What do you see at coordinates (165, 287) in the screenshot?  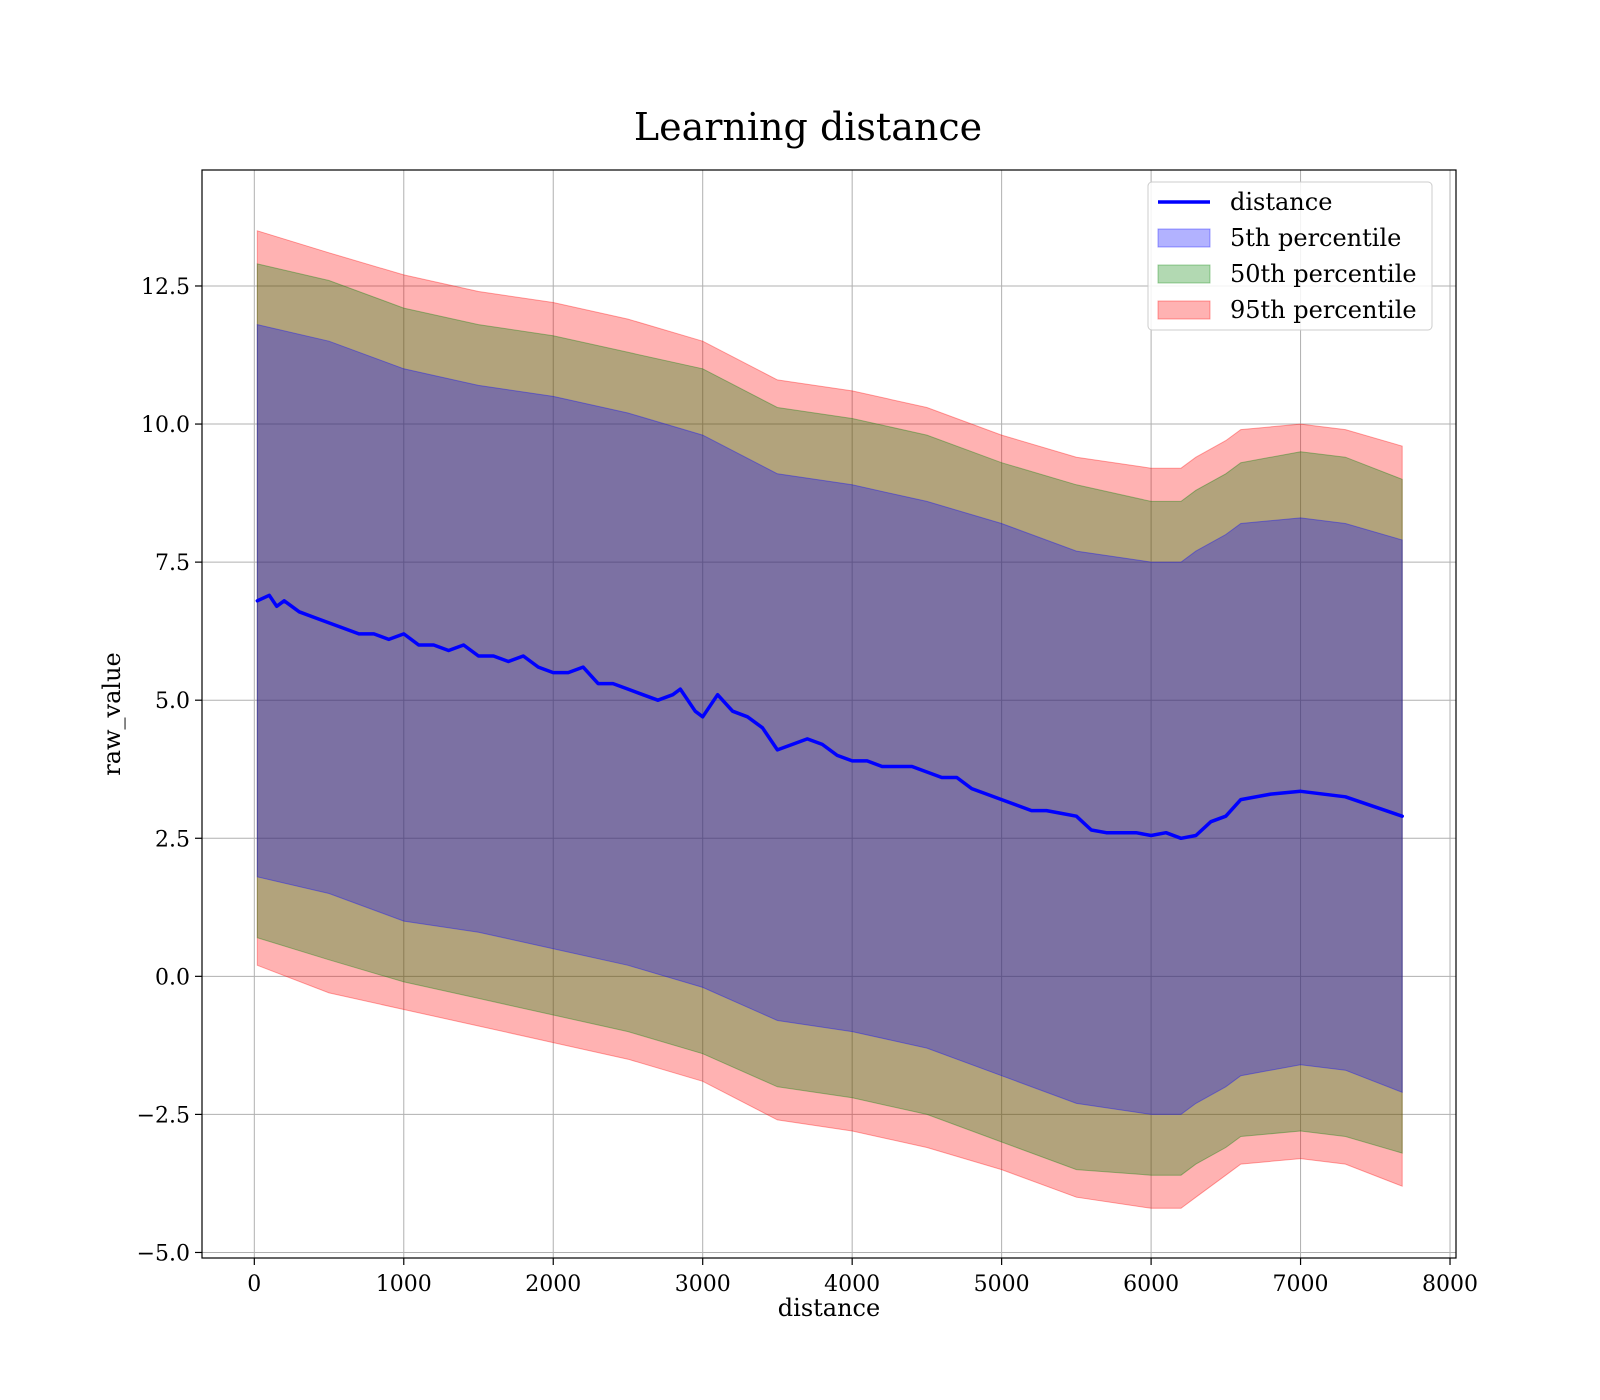 I see `y-tick-label: 12.5` at bounding box center [165, 287].